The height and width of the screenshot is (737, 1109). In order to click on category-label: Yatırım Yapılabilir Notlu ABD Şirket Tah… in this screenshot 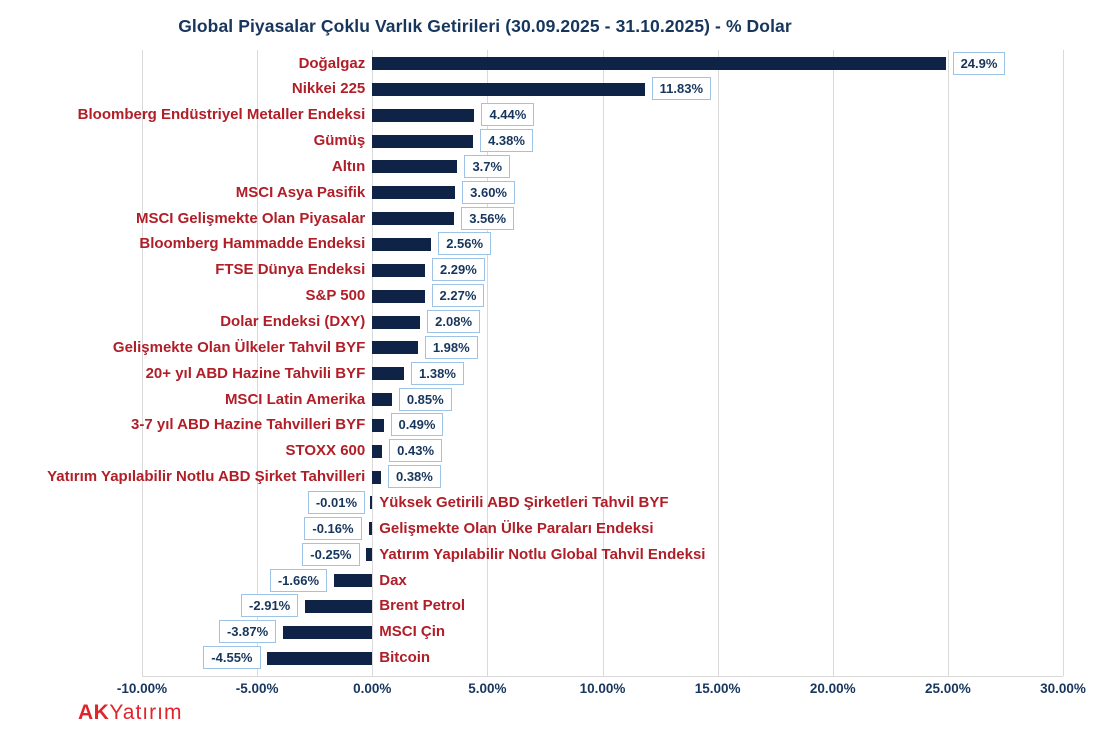, I will do `click(206, 477)`.